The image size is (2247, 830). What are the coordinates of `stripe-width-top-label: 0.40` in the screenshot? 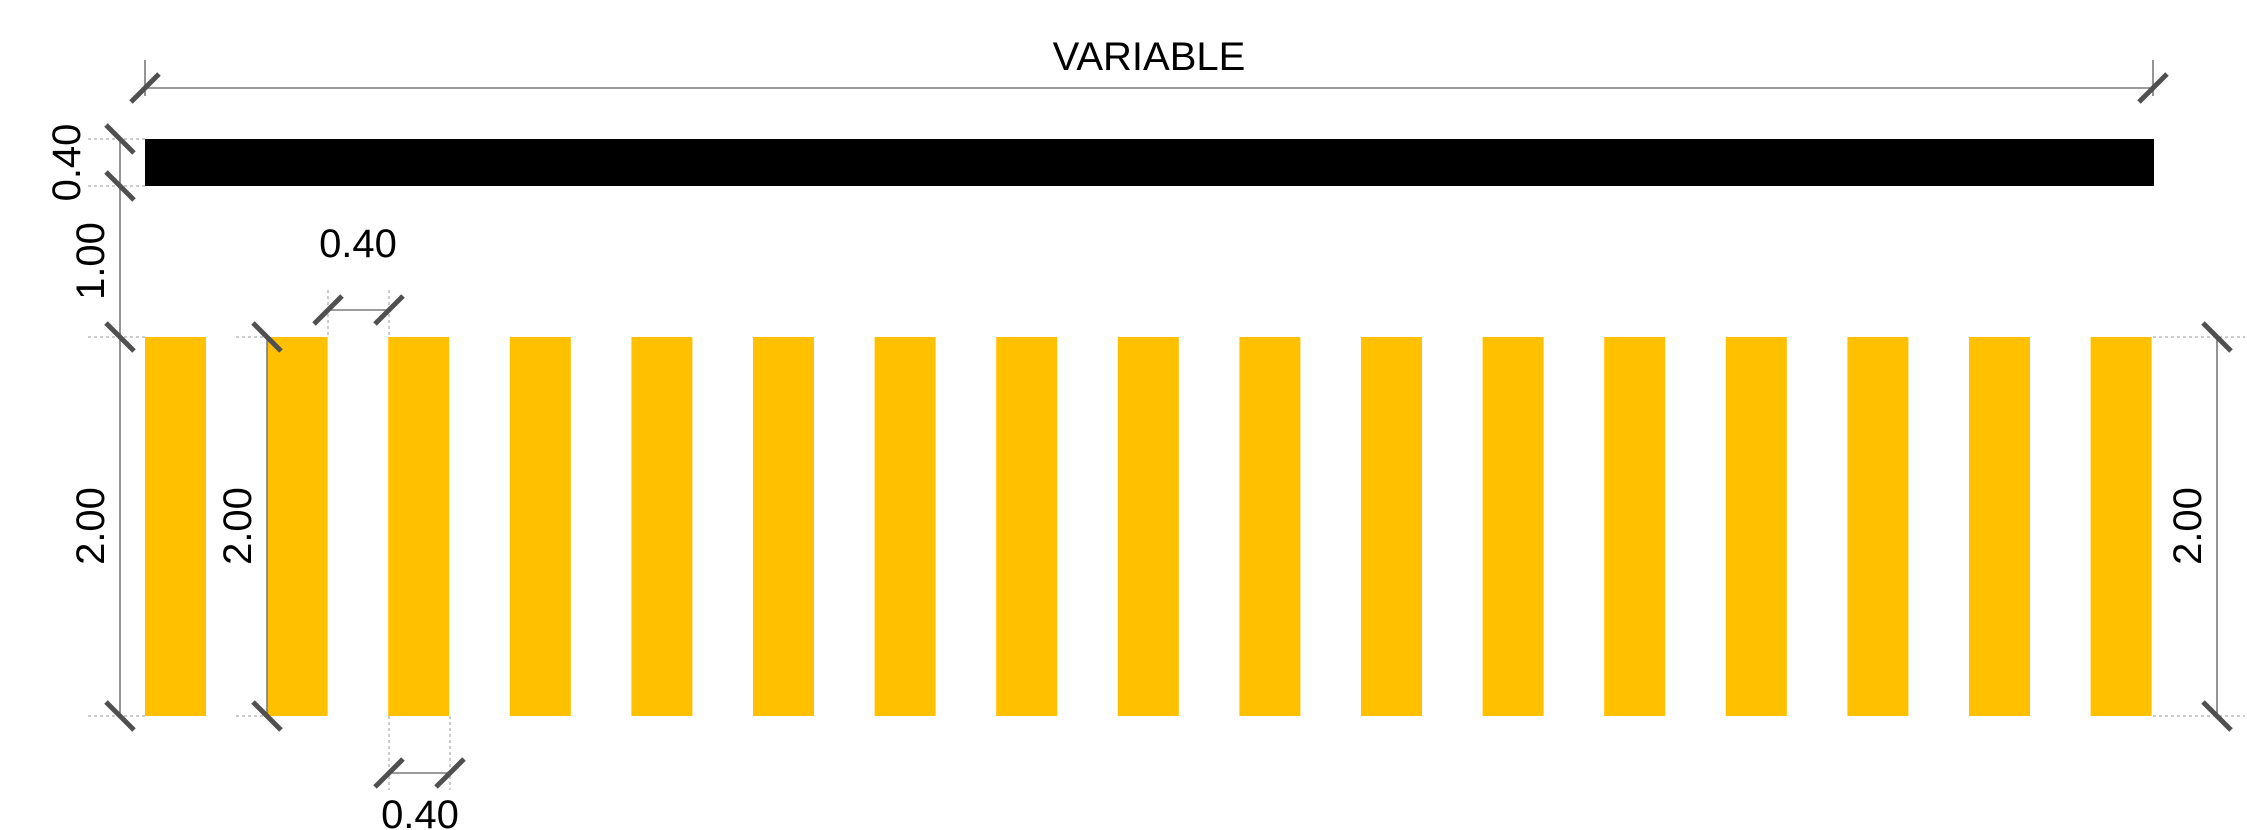 It's located at (358, 244).